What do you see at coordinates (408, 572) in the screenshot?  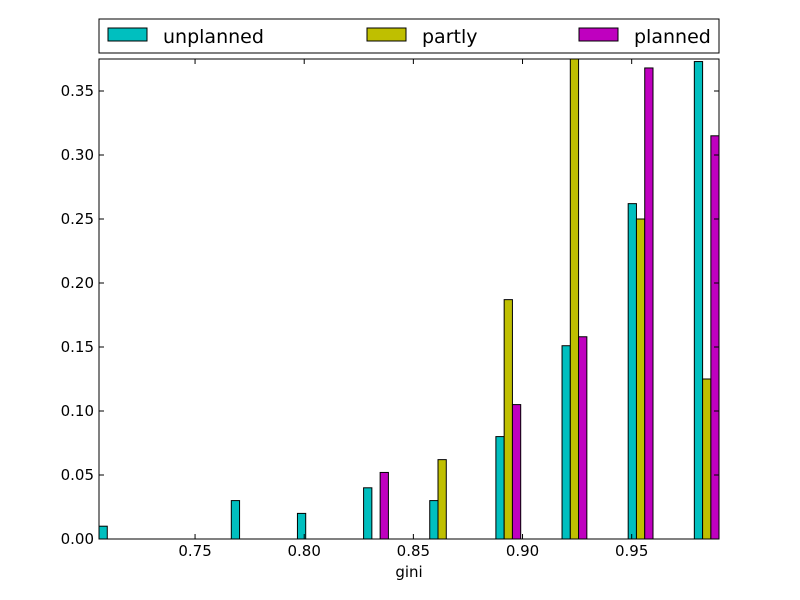 I see `x-axis-label: gini` at bounding box center [408, 572].